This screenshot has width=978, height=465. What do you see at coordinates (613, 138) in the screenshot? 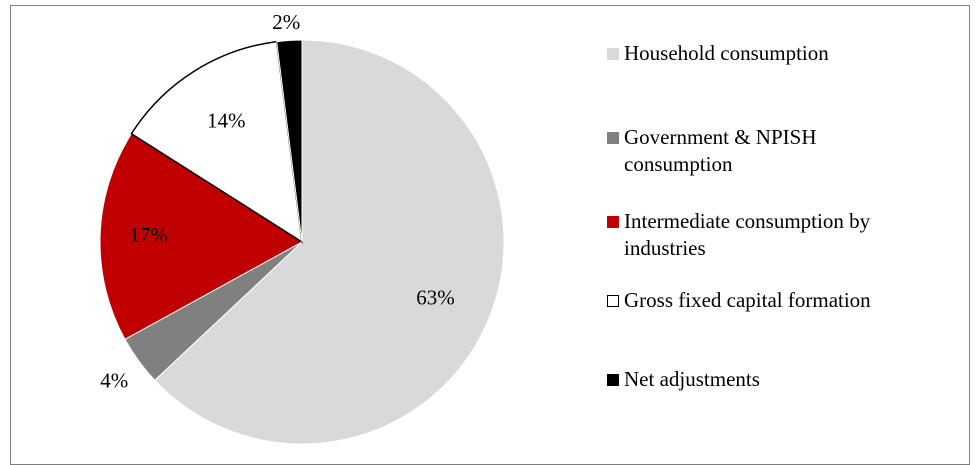
I see `legend-swatch-government` at bounding box center [613, 138].